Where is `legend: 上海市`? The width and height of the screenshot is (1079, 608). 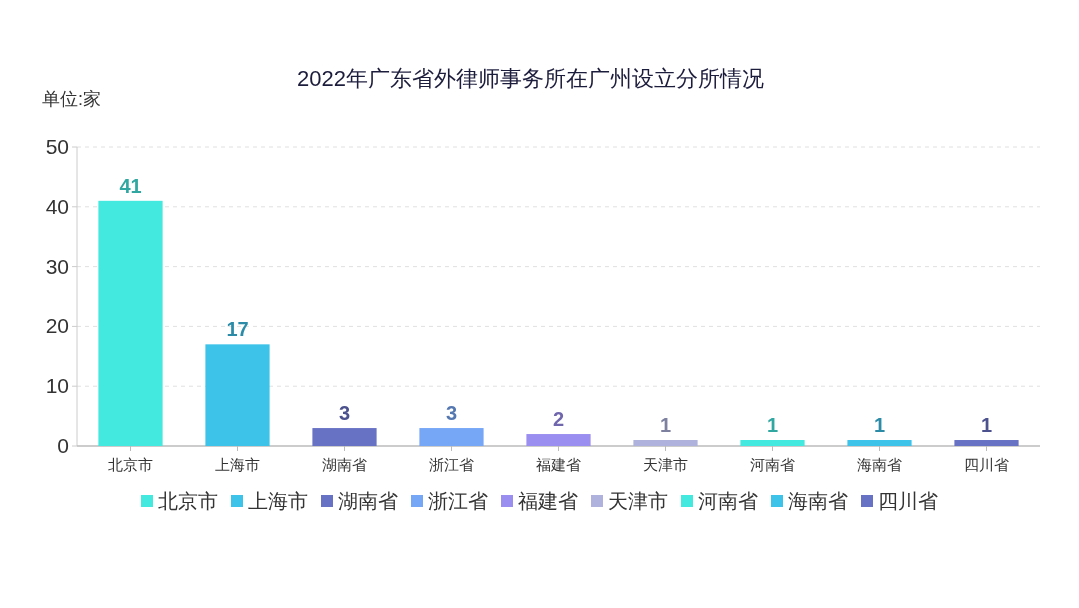 legend: 上海市 is located at coordinates (269, 501).